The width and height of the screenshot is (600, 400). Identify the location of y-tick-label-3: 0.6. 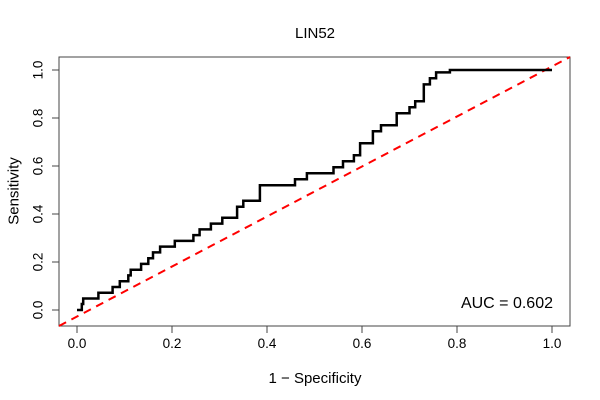
(38, 166).